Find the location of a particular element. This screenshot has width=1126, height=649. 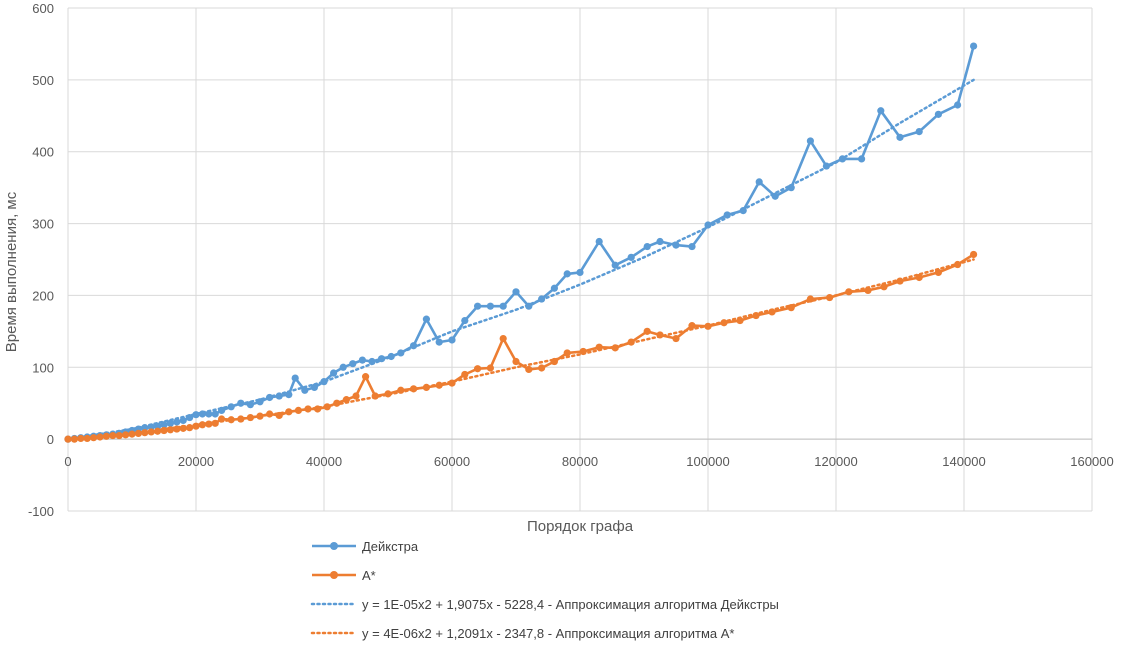

y-tick-label: 200 is located at coordinates (43, 295).